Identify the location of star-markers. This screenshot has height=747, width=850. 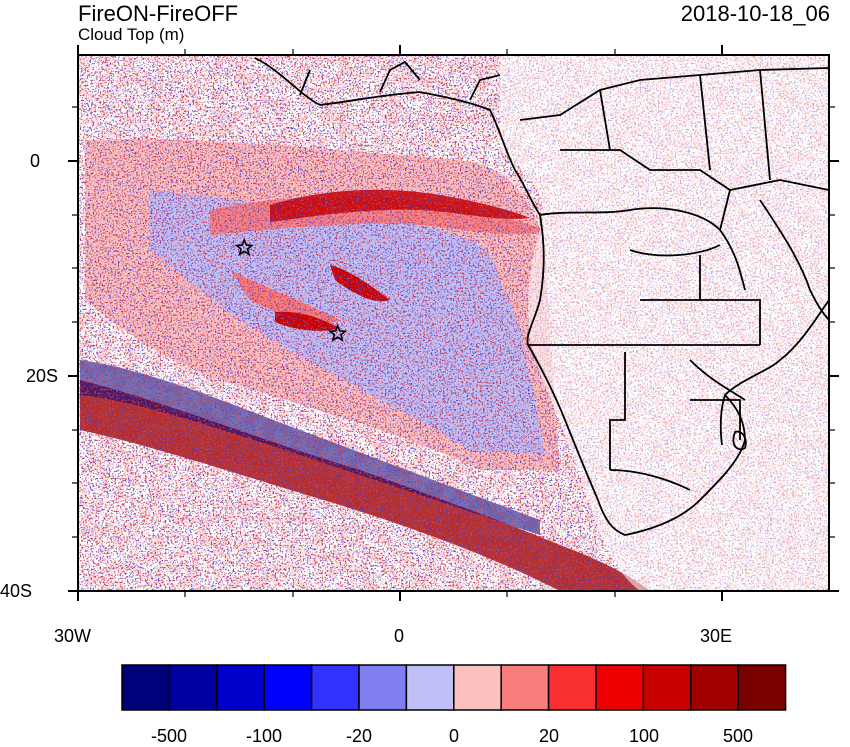
(291, 289).